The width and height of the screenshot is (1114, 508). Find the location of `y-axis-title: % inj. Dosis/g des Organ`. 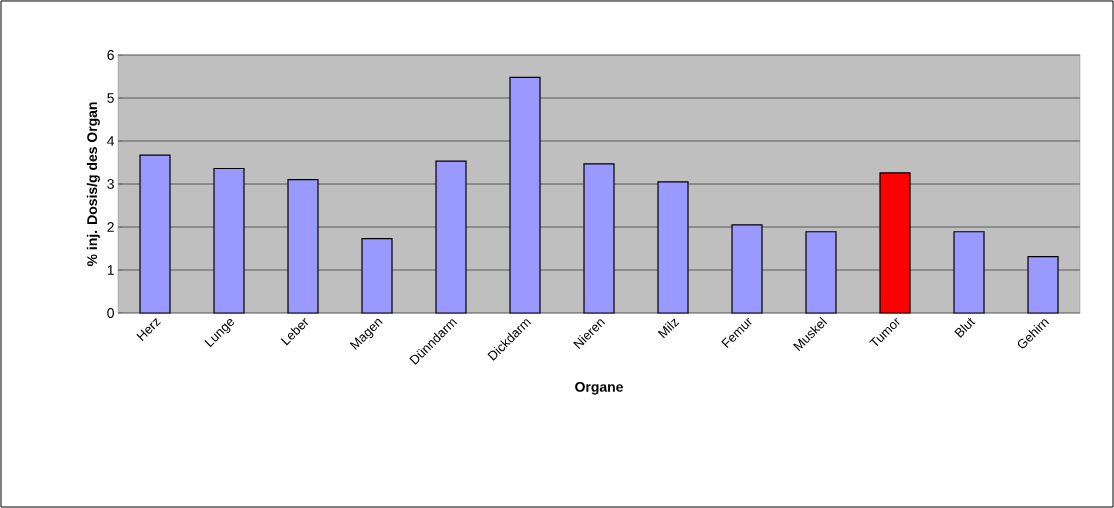

y-axis-title: % inj. Dosis/g des Organ is located at coordinates (93, 184).